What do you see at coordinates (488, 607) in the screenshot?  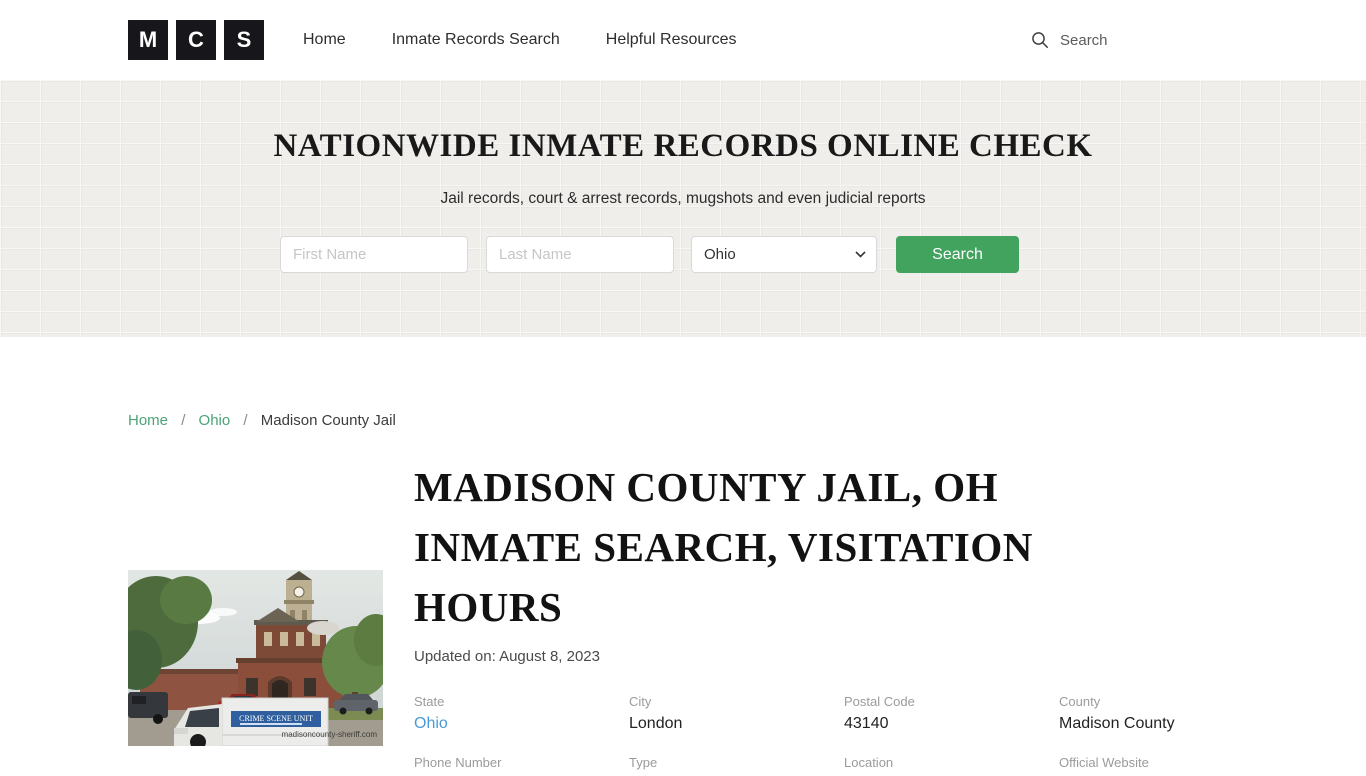 I see `page-title-line-3: HOURS` at bounding box center [488, 607].